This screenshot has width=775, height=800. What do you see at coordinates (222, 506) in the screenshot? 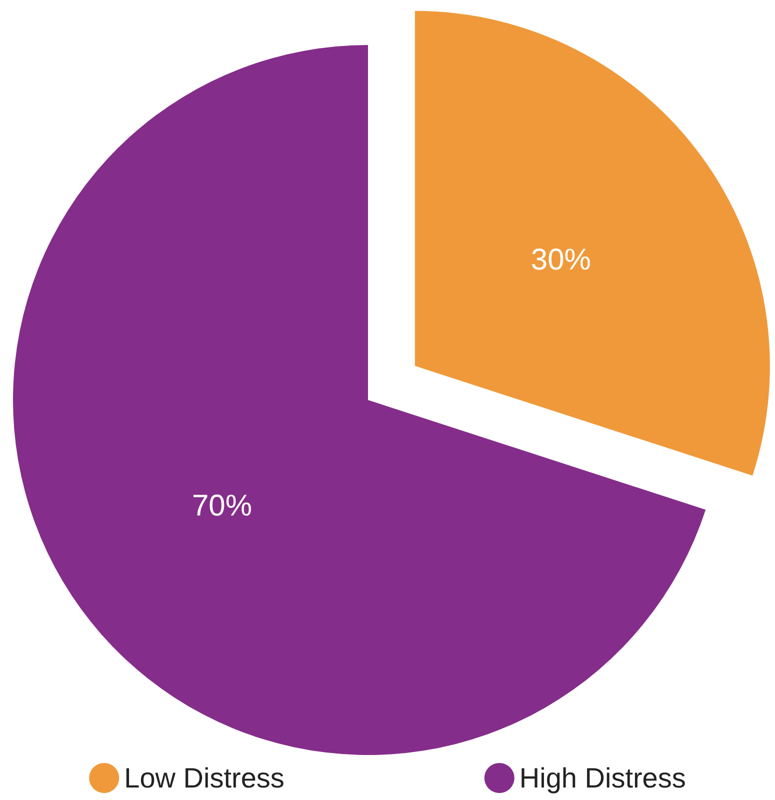
I see `data-label: 70%` at bounding box center [222, 506].